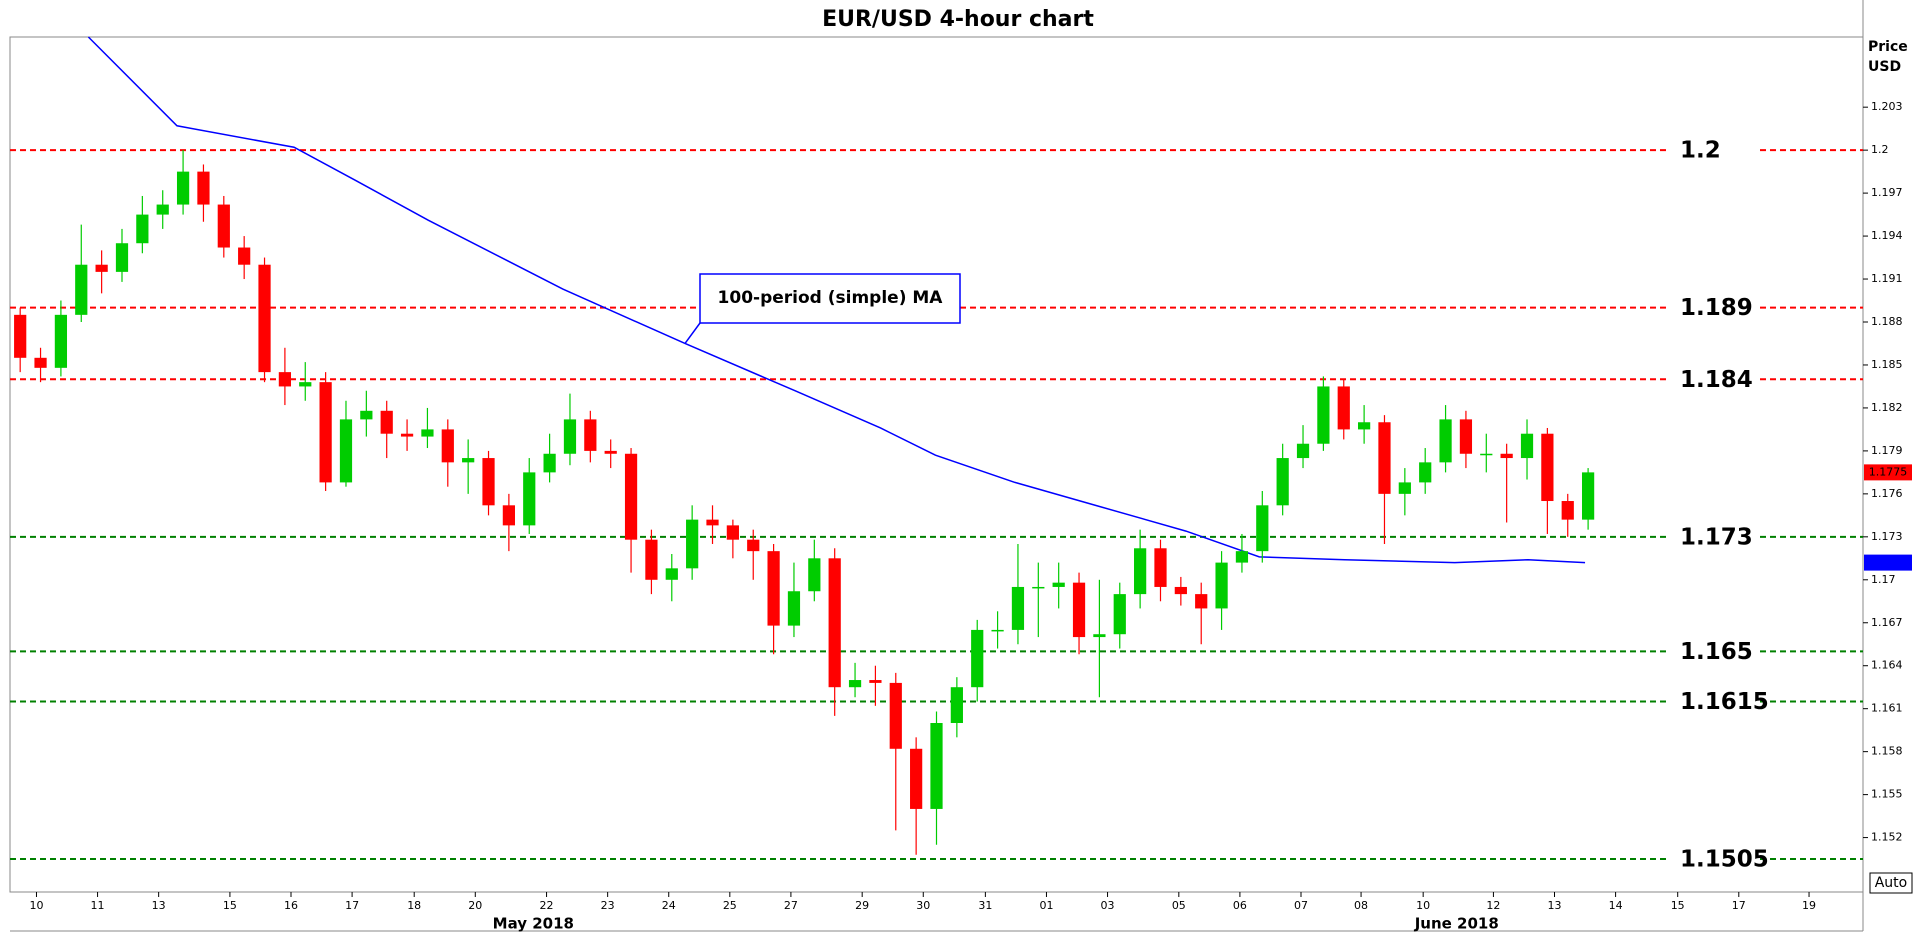 This screenshot has height=951, width=1916. What do you see at coordinates (1240, 905) in the screenshot?
I see `x-tick-label: 06` at bounding box center [1240, 905].